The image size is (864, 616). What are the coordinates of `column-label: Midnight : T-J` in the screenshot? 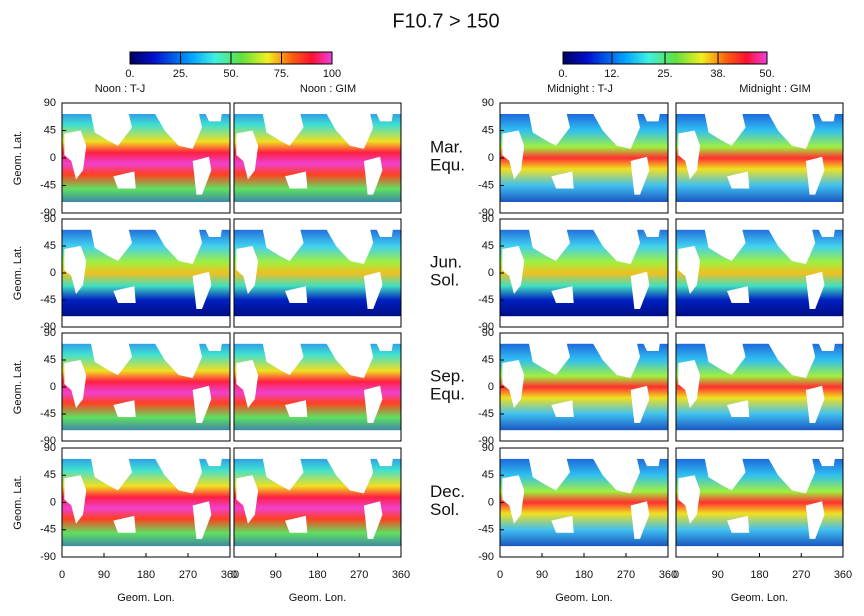 It's located at (580, 89).